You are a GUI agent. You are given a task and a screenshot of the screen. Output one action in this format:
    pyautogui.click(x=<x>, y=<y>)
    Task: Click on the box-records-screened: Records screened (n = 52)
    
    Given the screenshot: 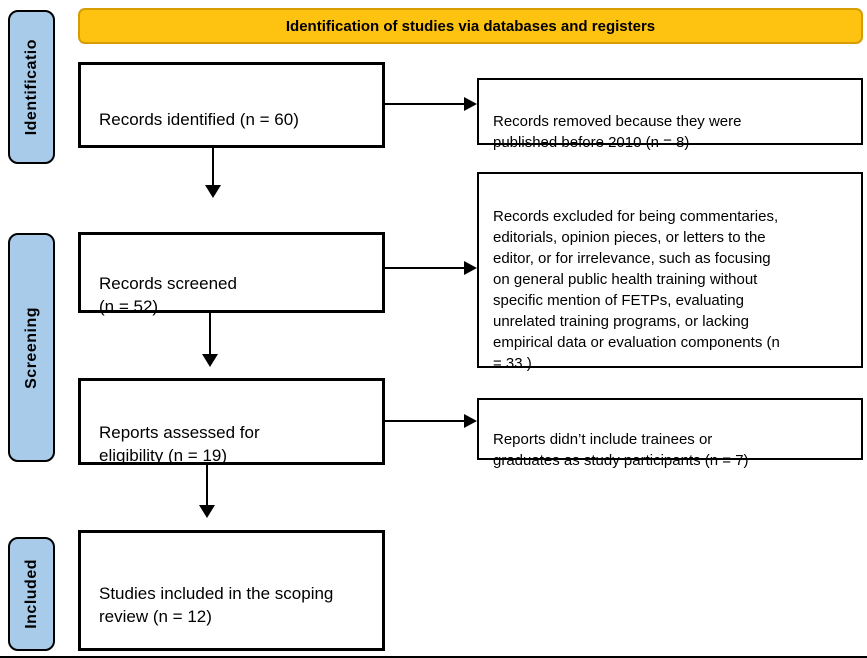 What is the action you would take?
    pyautogui.click(x=231, y=274)
    